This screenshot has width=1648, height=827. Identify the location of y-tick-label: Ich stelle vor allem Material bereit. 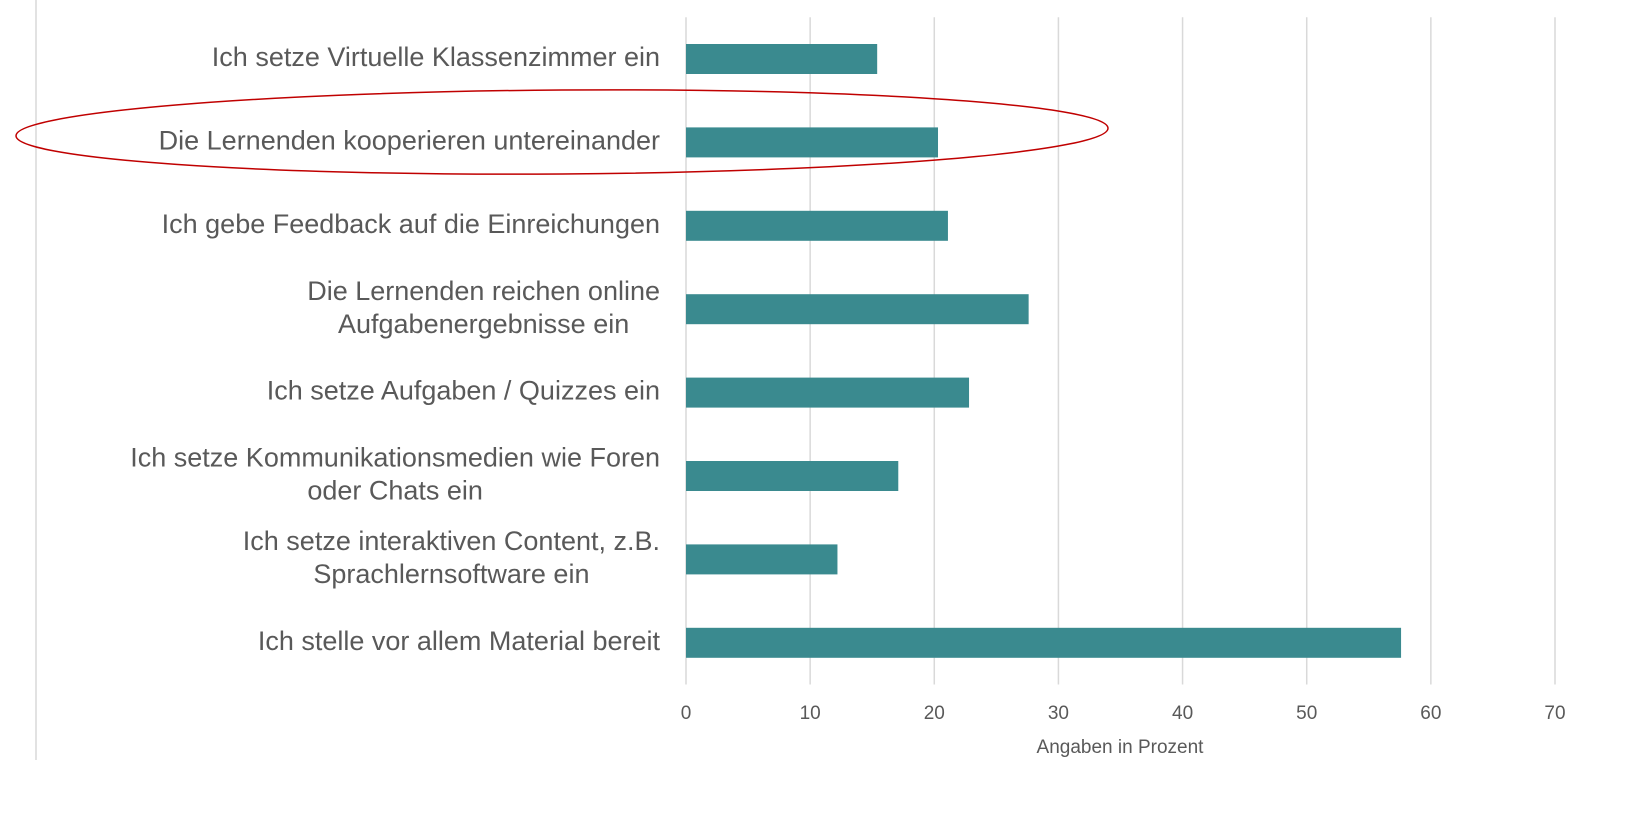
(459, 641).